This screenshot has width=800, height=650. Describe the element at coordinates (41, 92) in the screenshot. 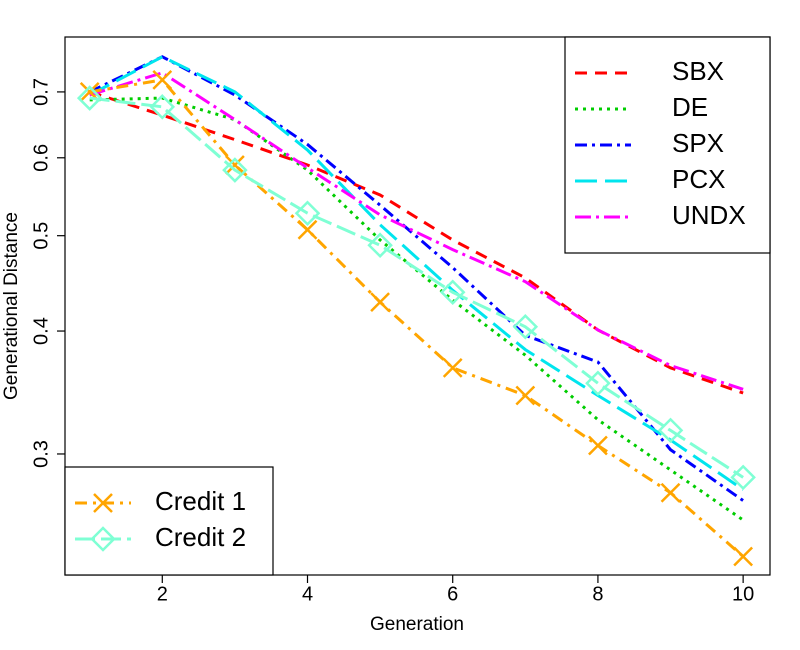

I see `y-tick-label: 0.7` at that location.